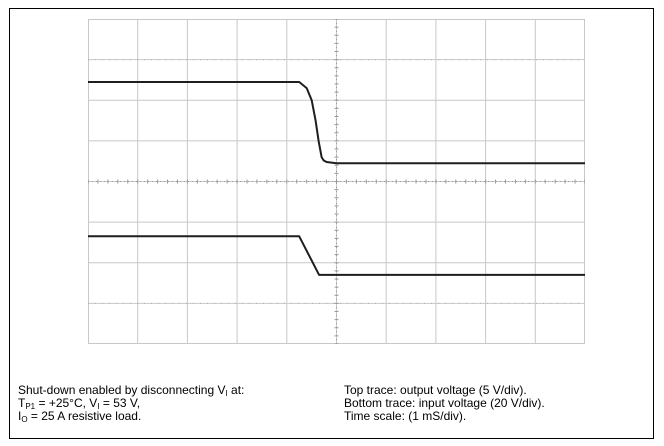  Describe the element at coordinates (80, 416) in the screenshot. I see `caption-left-line-3: IO = 25 A resistive load.` at that location.